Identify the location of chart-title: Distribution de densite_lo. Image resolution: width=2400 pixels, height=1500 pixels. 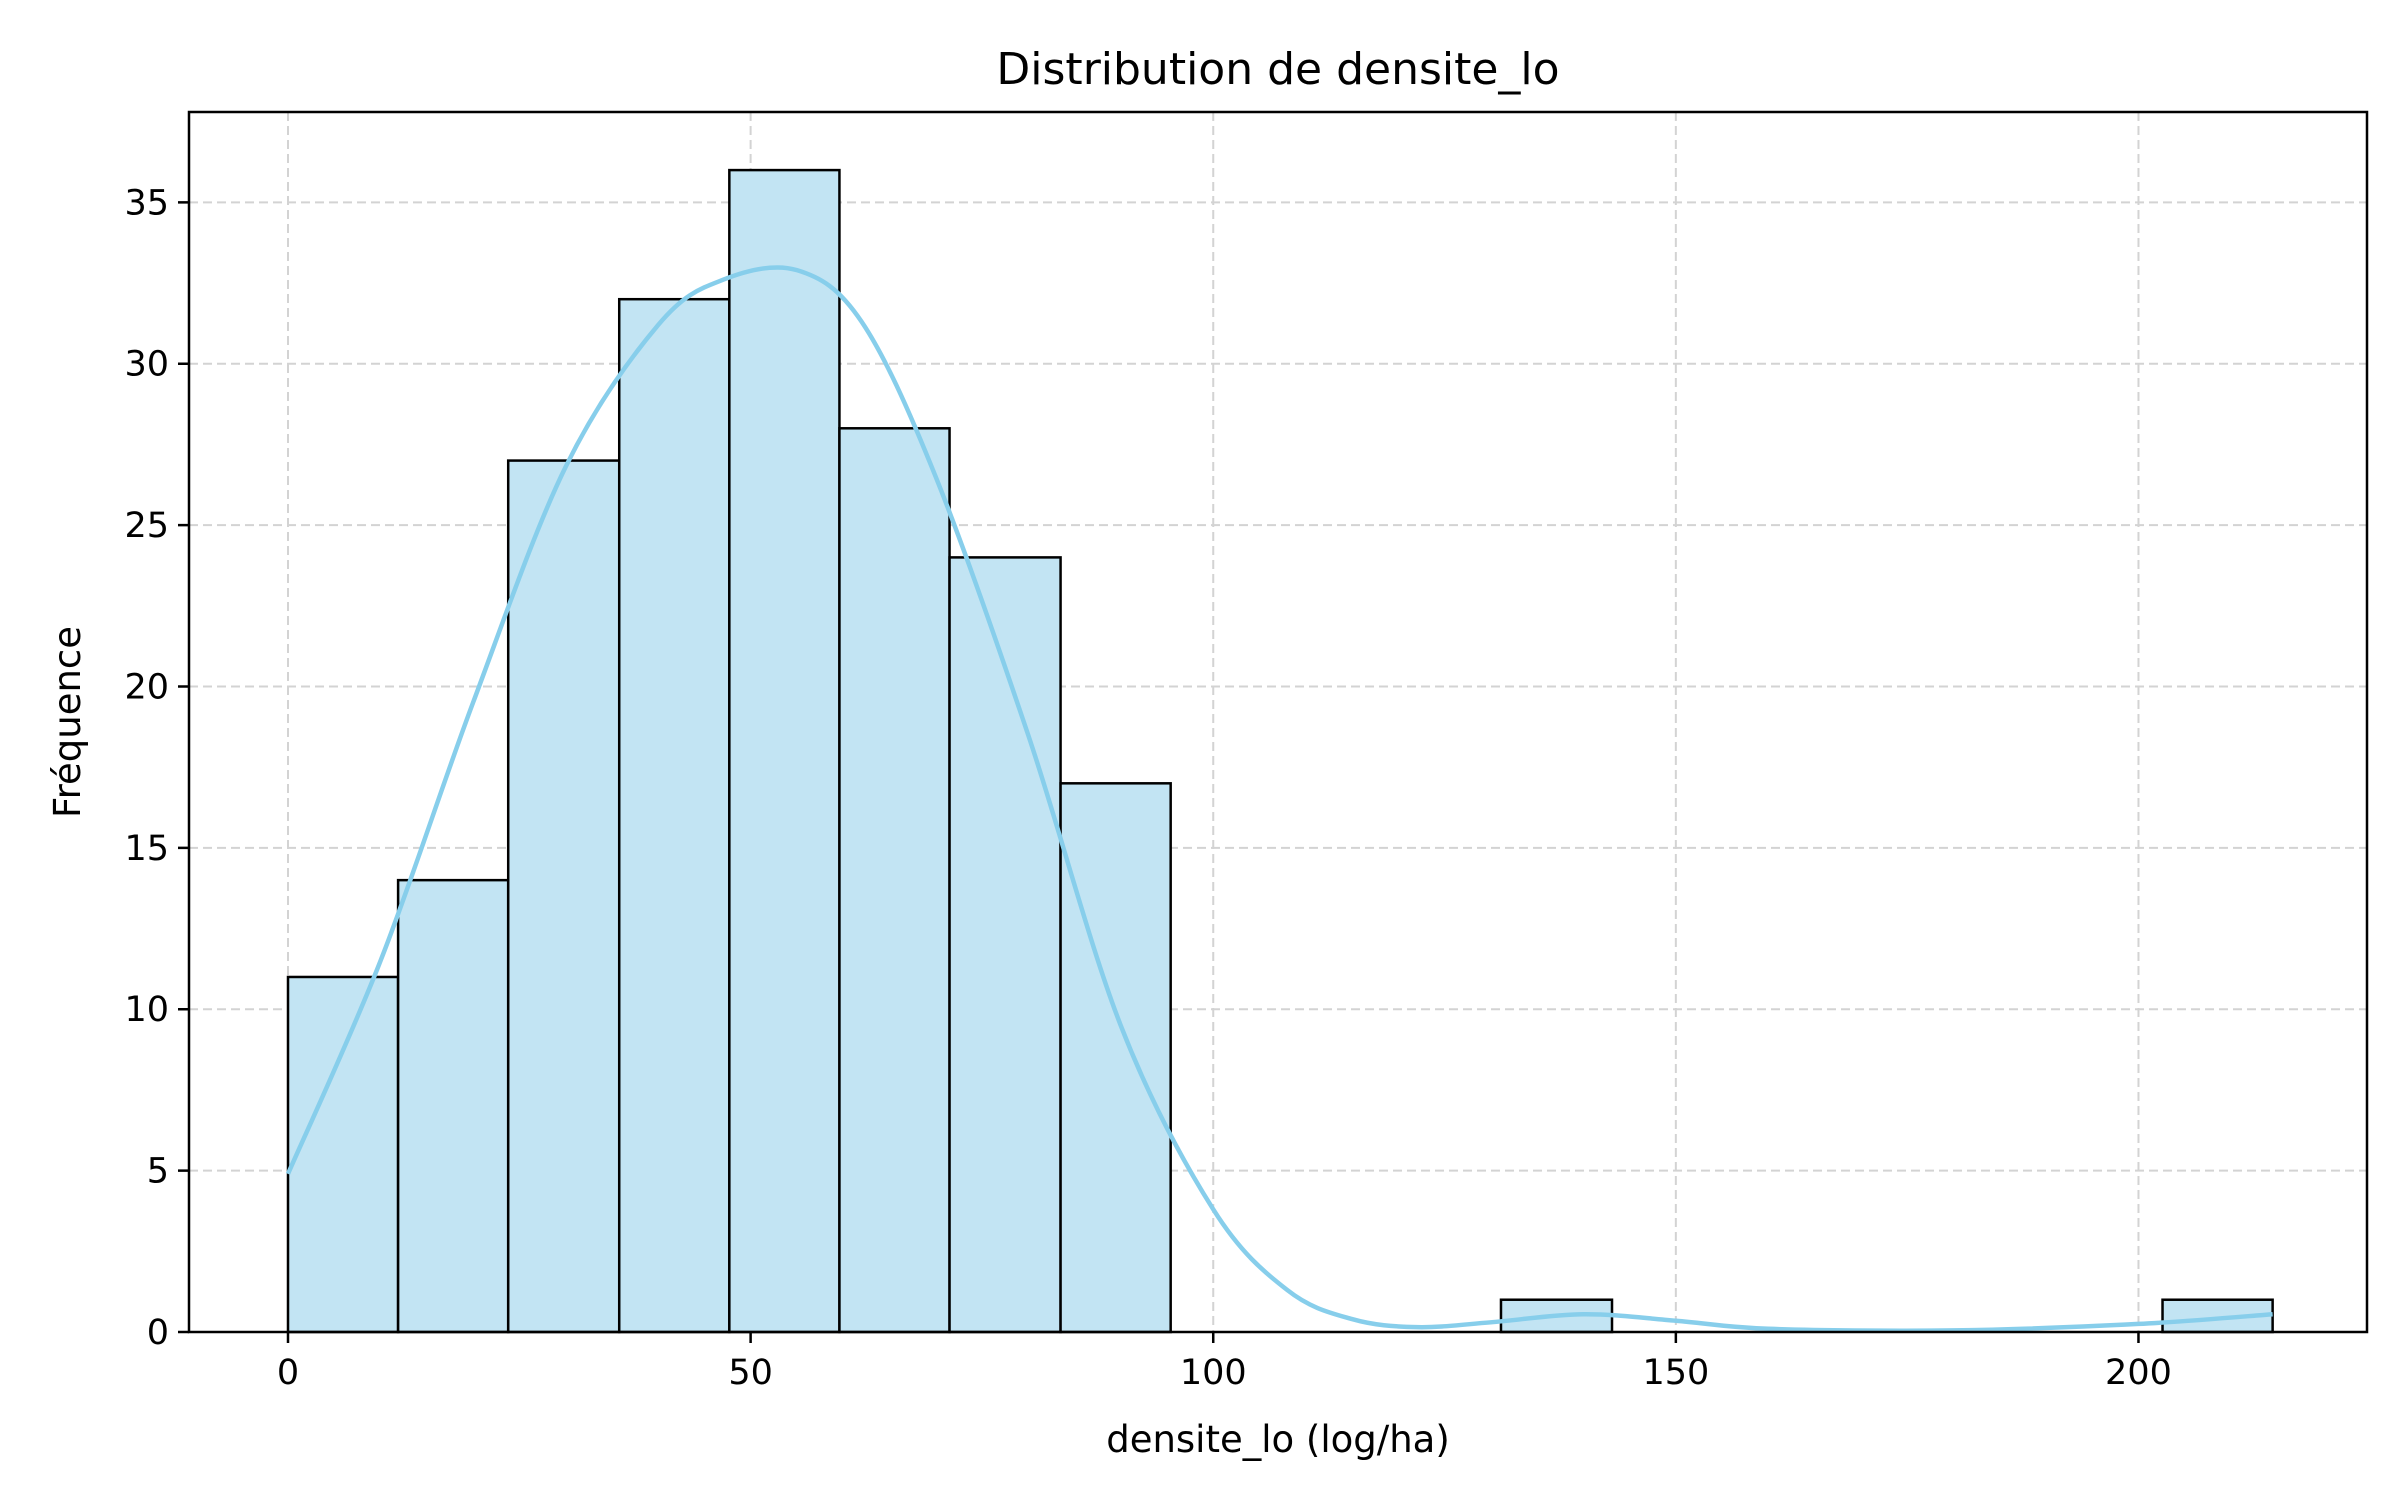
(1277, 69).